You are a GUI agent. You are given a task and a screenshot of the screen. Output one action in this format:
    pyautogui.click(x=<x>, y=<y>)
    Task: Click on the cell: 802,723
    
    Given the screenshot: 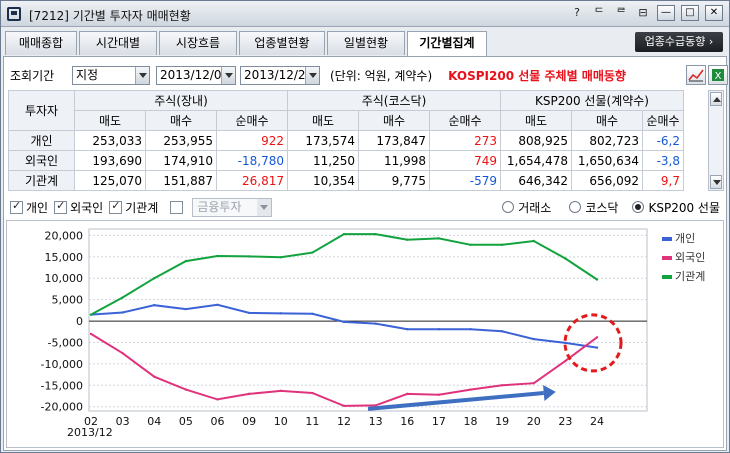 What is the action you would take?
    pyautogui.click(x=607, y=140)
    